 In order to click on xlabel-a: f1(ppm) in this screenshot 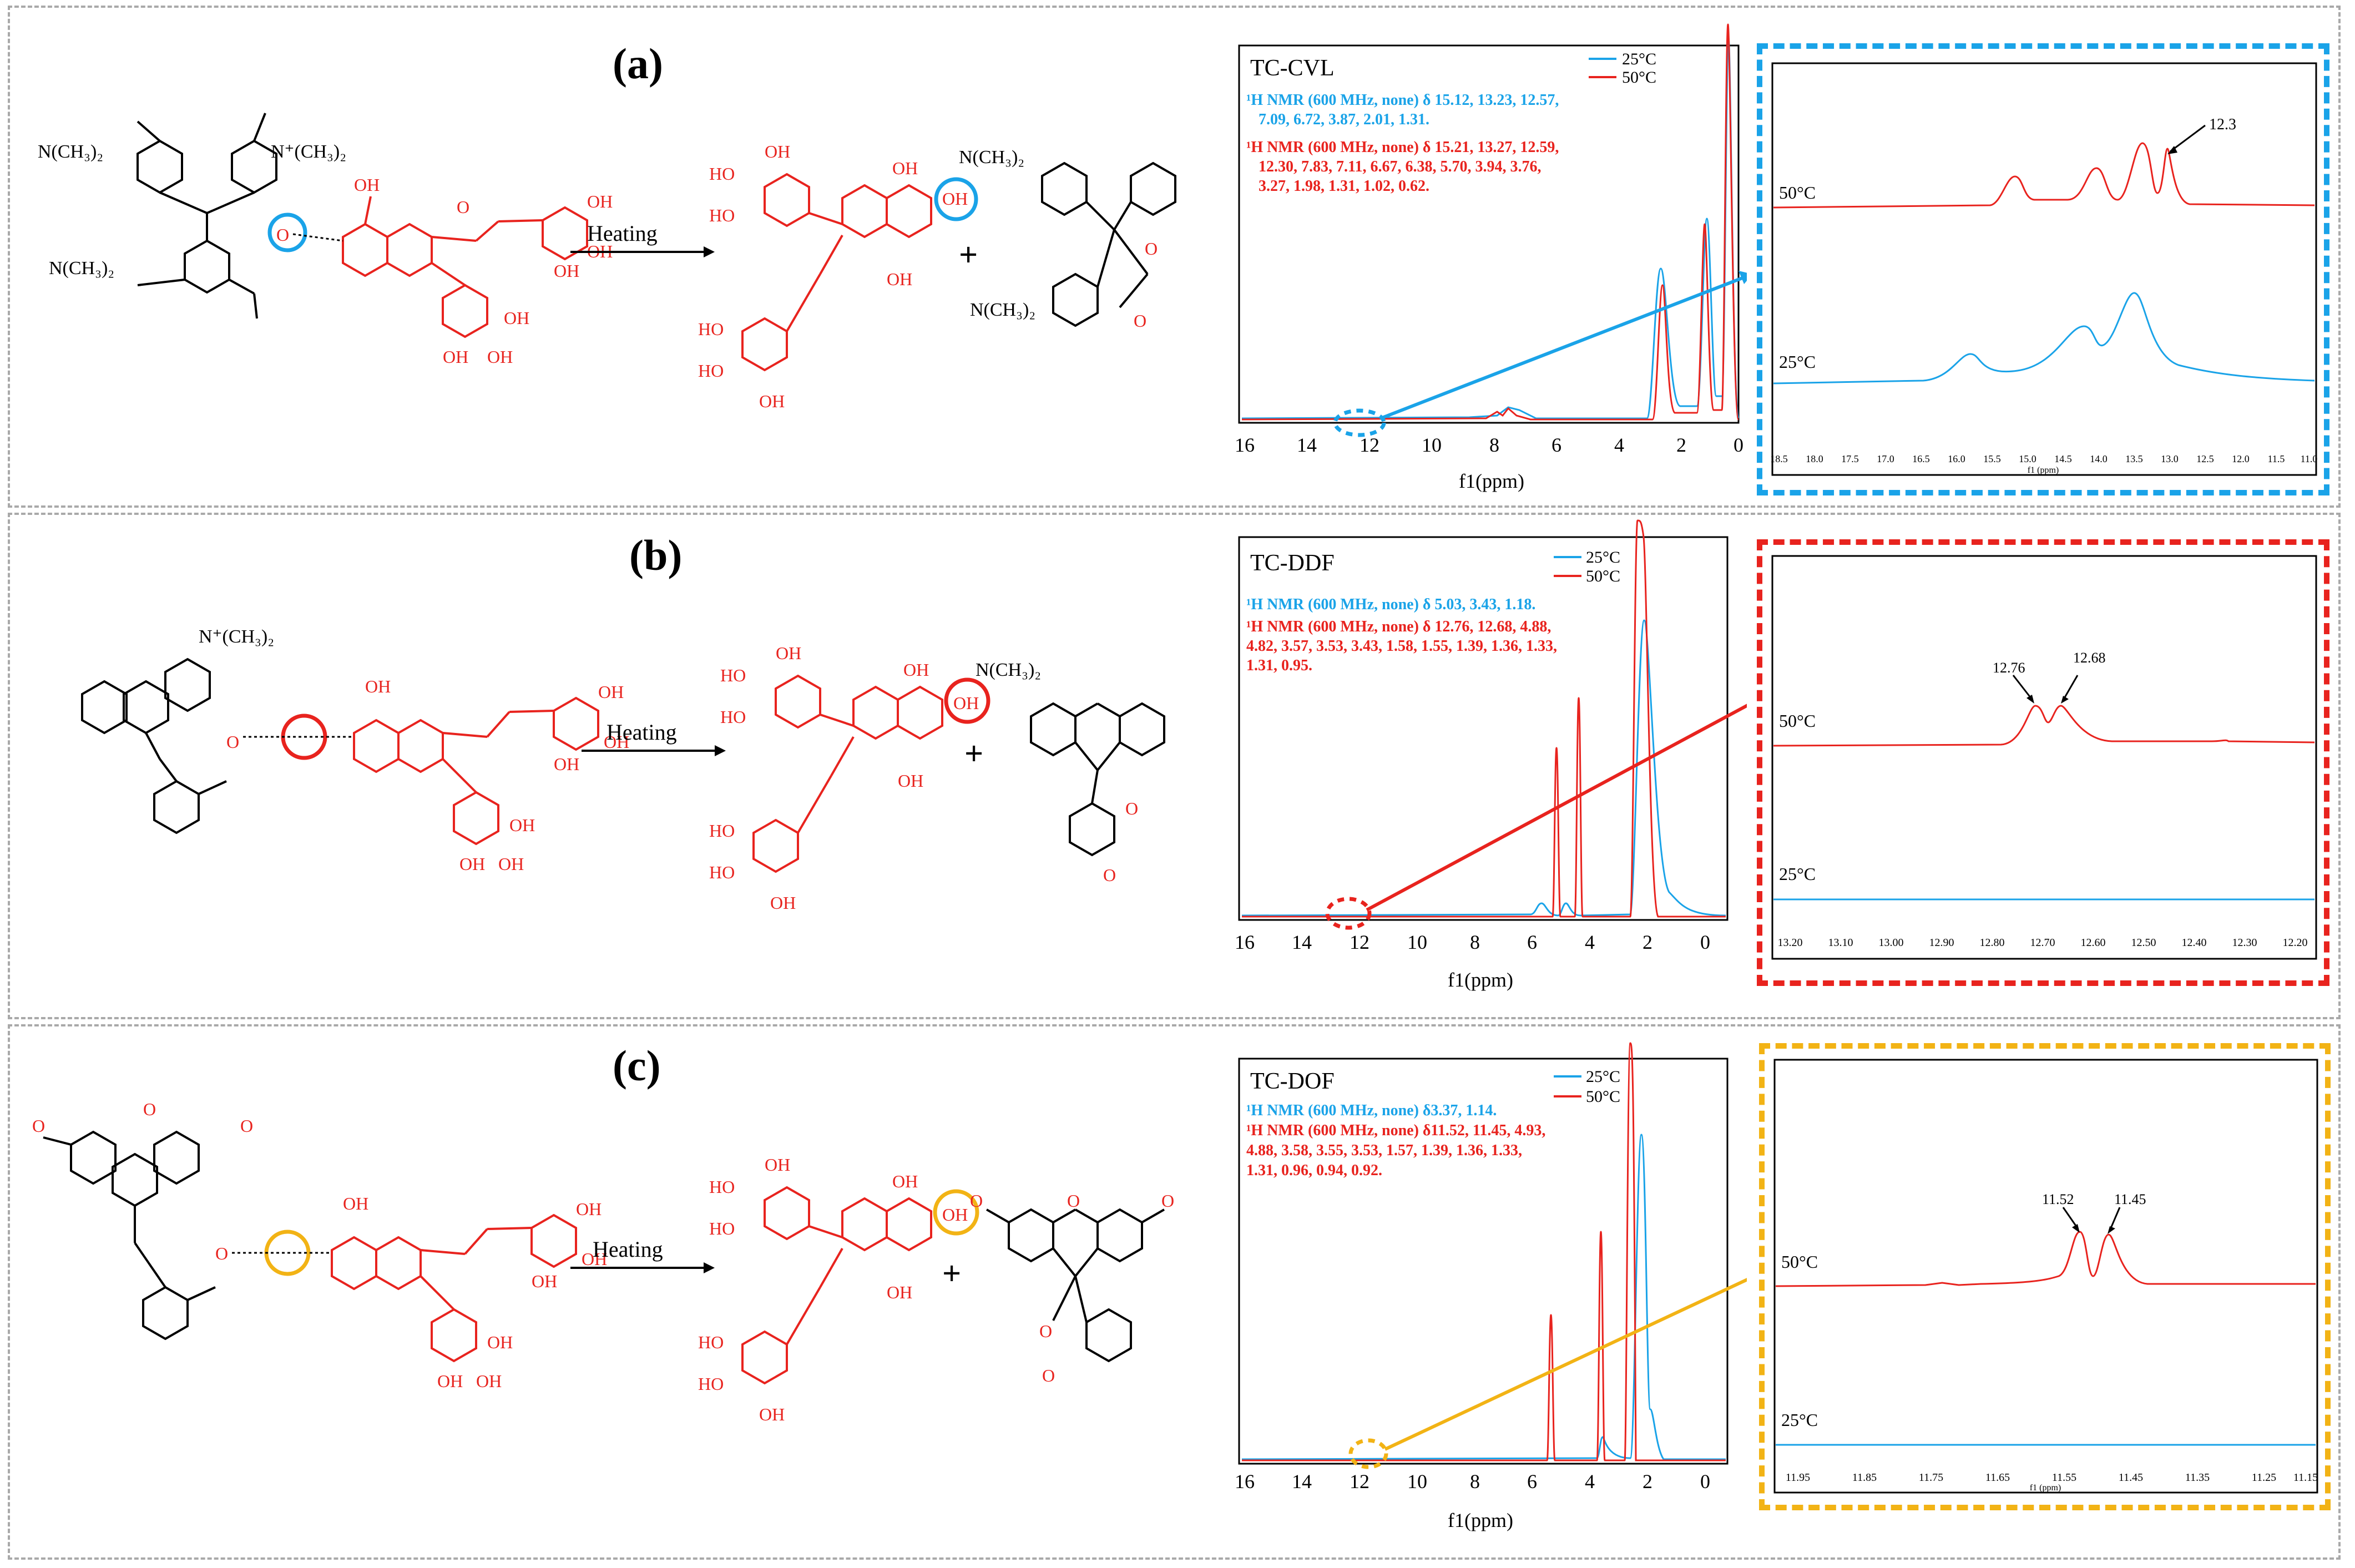, I will do `click(1491, 481)`.